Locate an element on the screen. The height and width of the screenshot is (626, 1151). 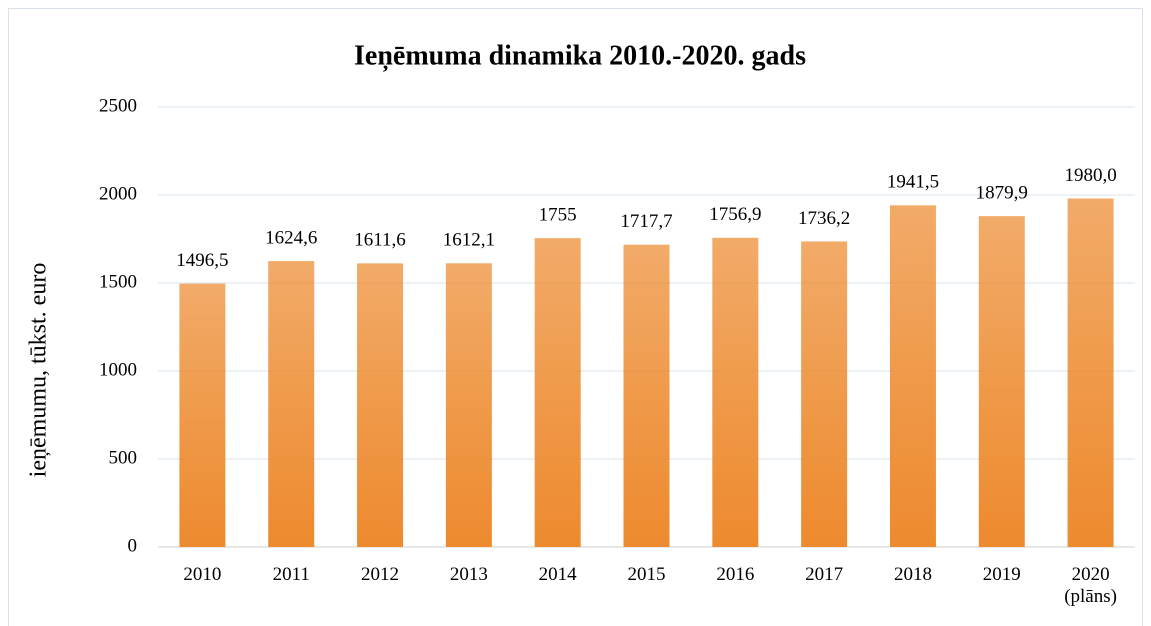
data-label: 1624,6 is located at coordinates (291, 237).